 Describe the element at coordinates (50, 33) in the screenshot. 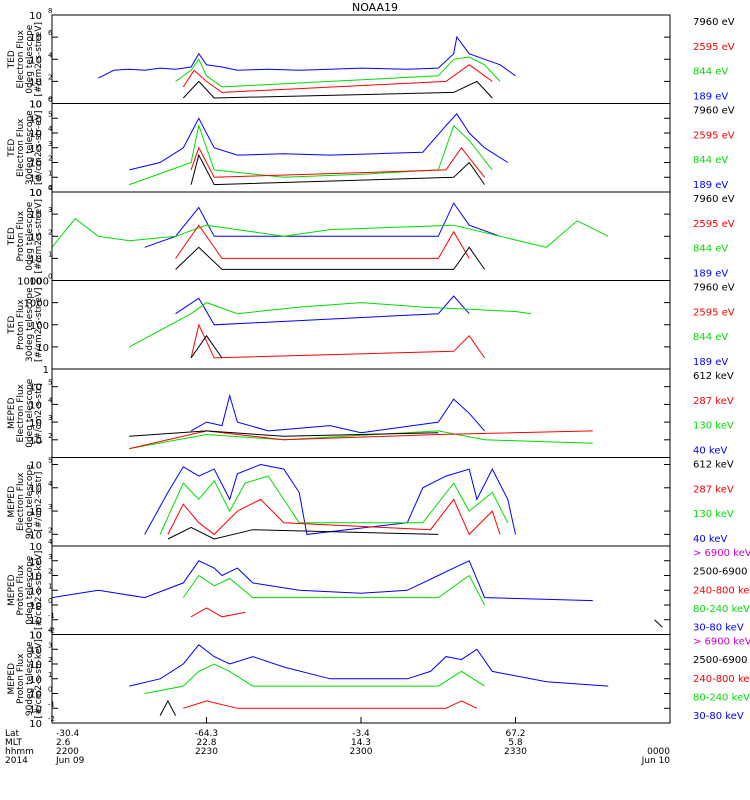

I see `y-tick-exponent: 6` at that location.